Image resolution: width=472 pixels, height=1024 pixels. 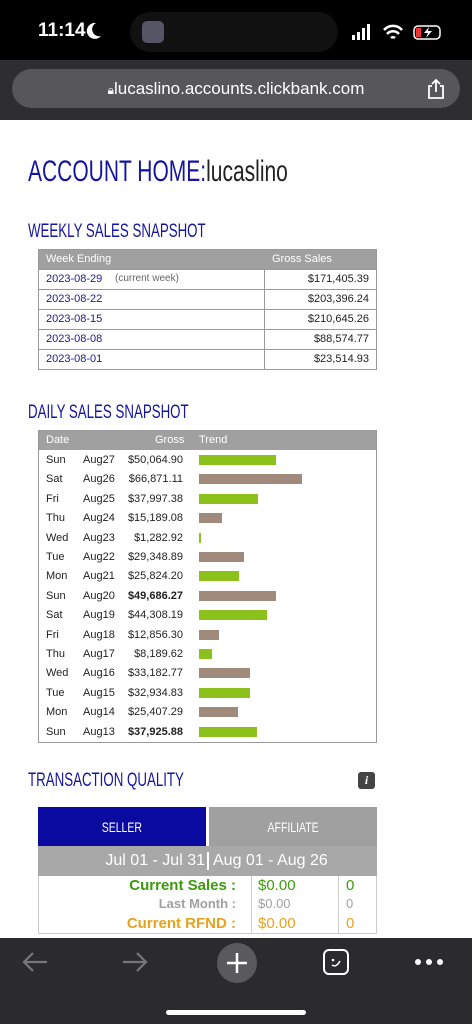 I want to click on info-icon: i, so click(x=366, y=780).